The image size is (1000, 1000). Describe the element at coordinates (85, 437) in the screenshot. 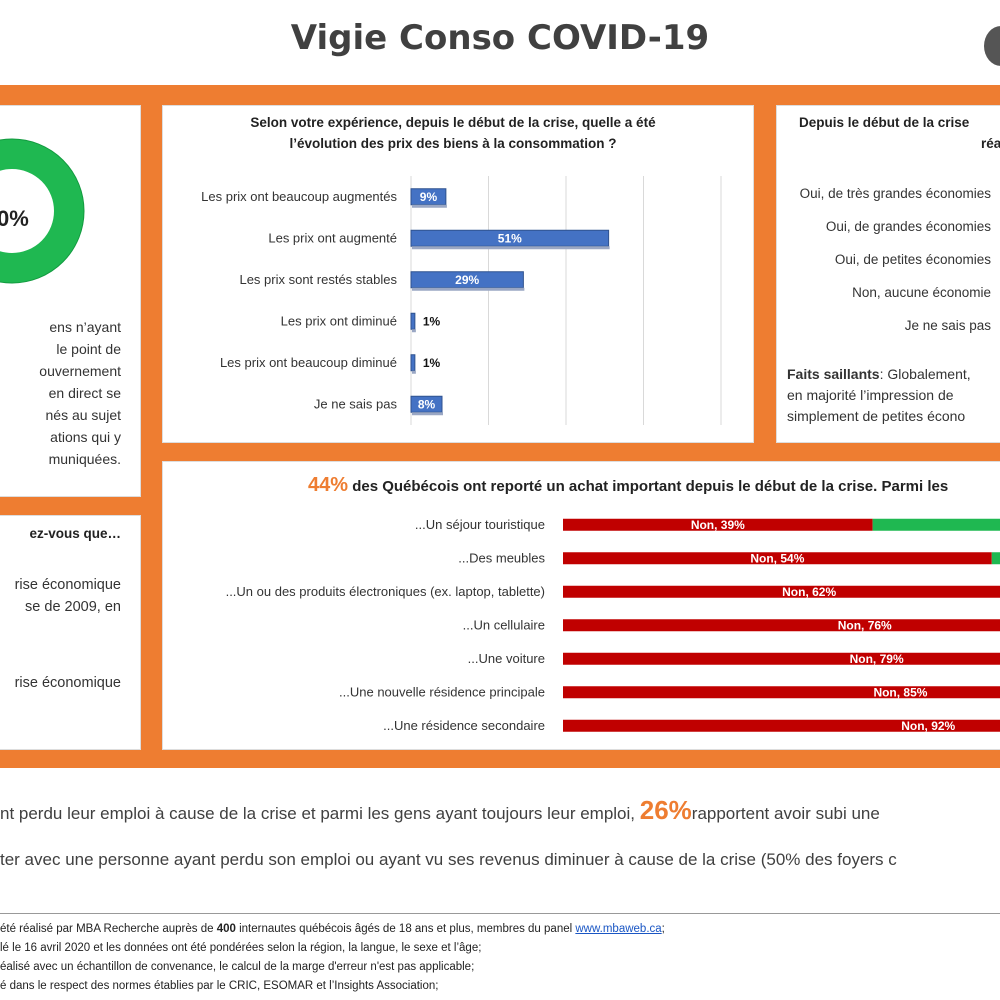

I see `text-line: ations qui y` at that location.